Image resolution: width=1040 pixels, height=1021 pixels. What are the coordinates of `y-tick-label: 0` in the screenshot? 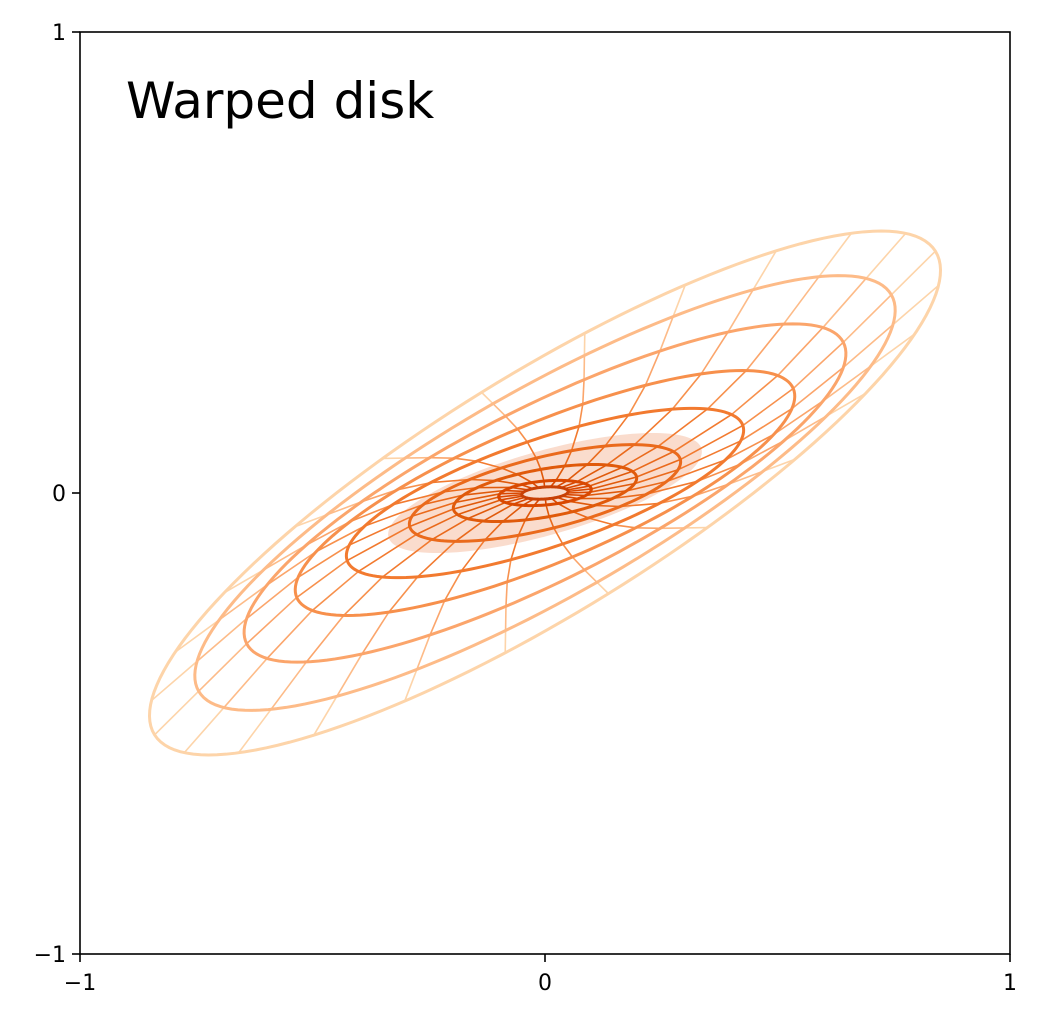 It's located at (59, 494).